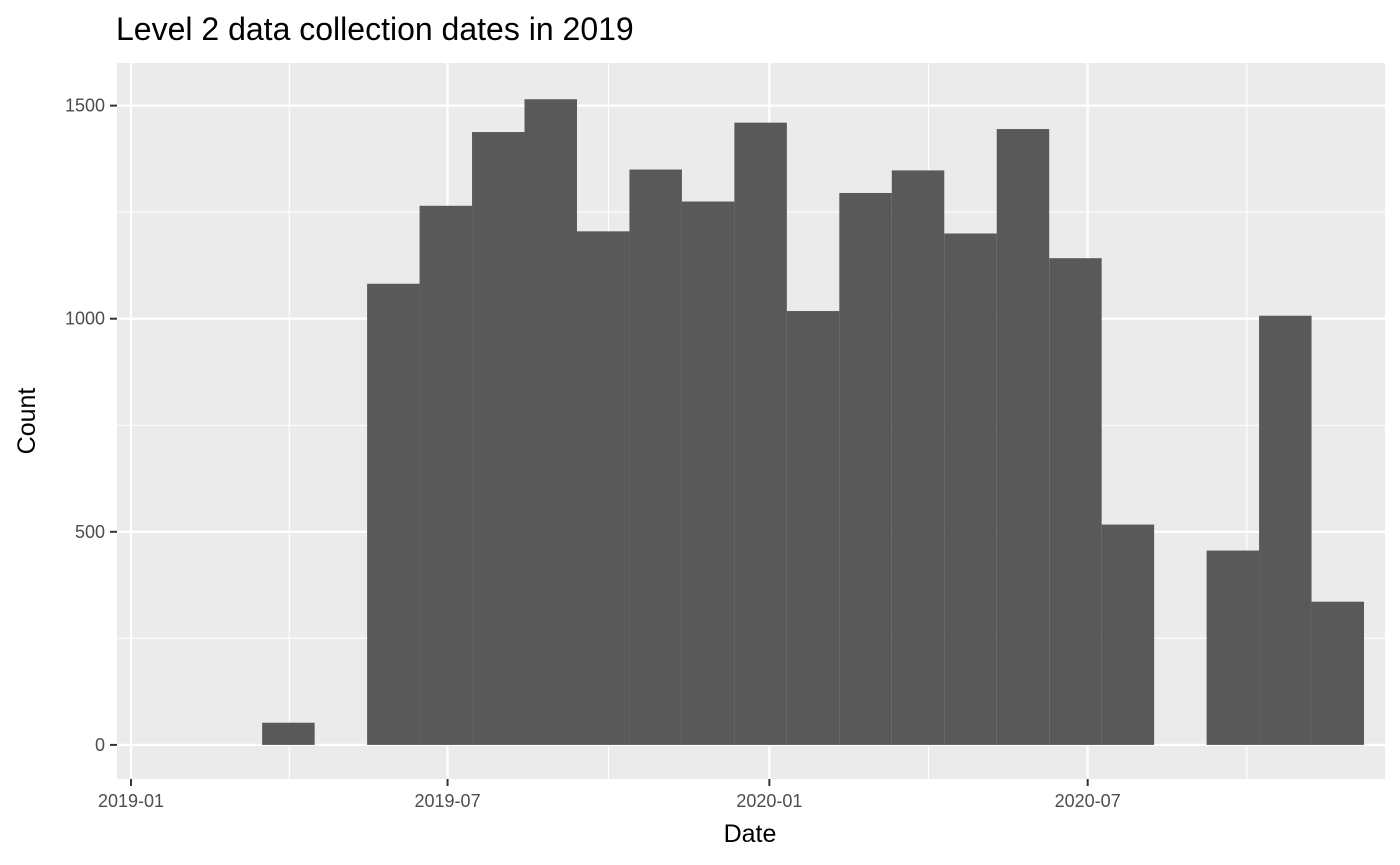 The height and width of the screenshot is (865, 1400). Describe the element at coordinates (375, 29) in the screenshot. I see `chart-title: Level 2 data collection dates in 2019` at that location.